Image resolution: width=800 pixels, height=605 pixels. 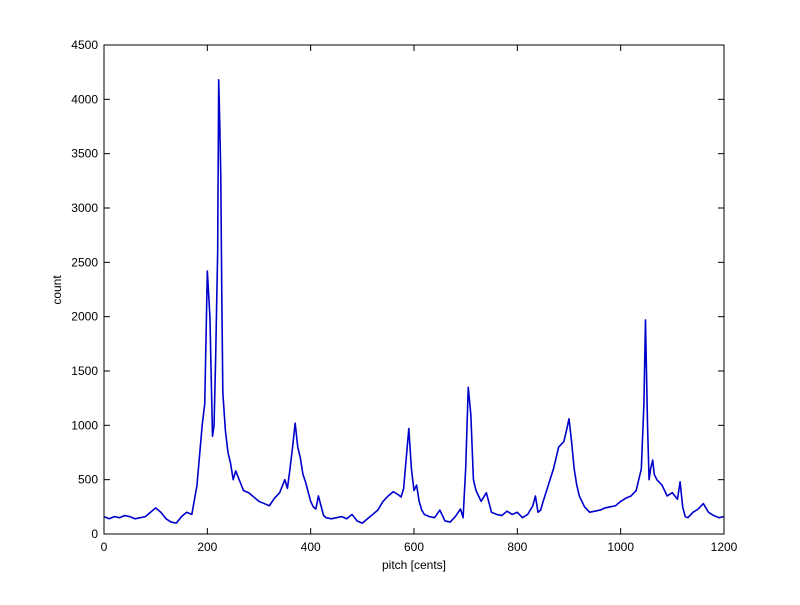 What do you see at coordinates (84, 371) in the screenshot?
I see `y-tick-label: 1500` at bounding box center [84, 371].